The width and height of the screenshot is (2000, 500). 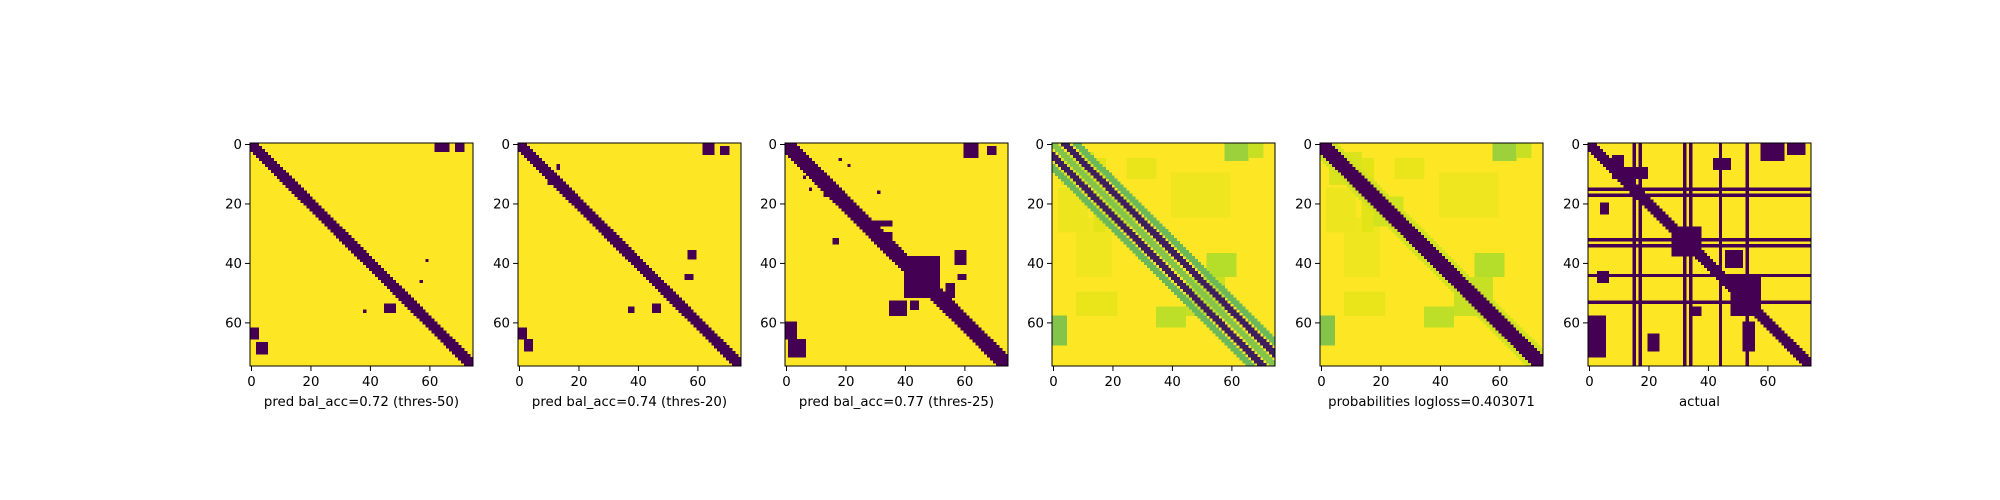 I want to click on x-tick-label: 40, so click(x=1172, y=382).